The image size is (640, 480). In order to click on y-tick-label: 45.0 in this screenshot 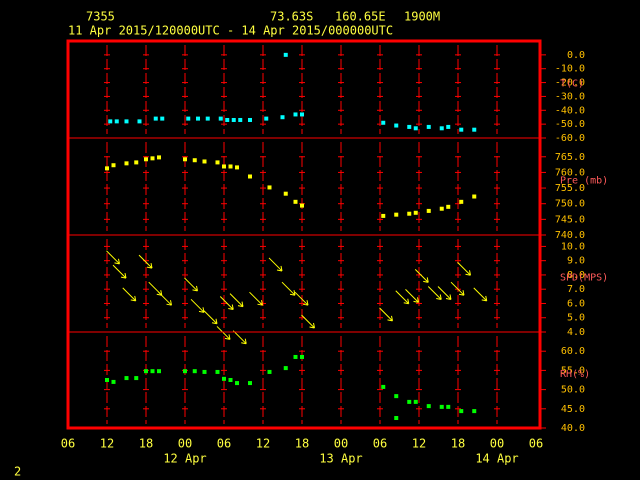, I will do `click(573, 409)`.